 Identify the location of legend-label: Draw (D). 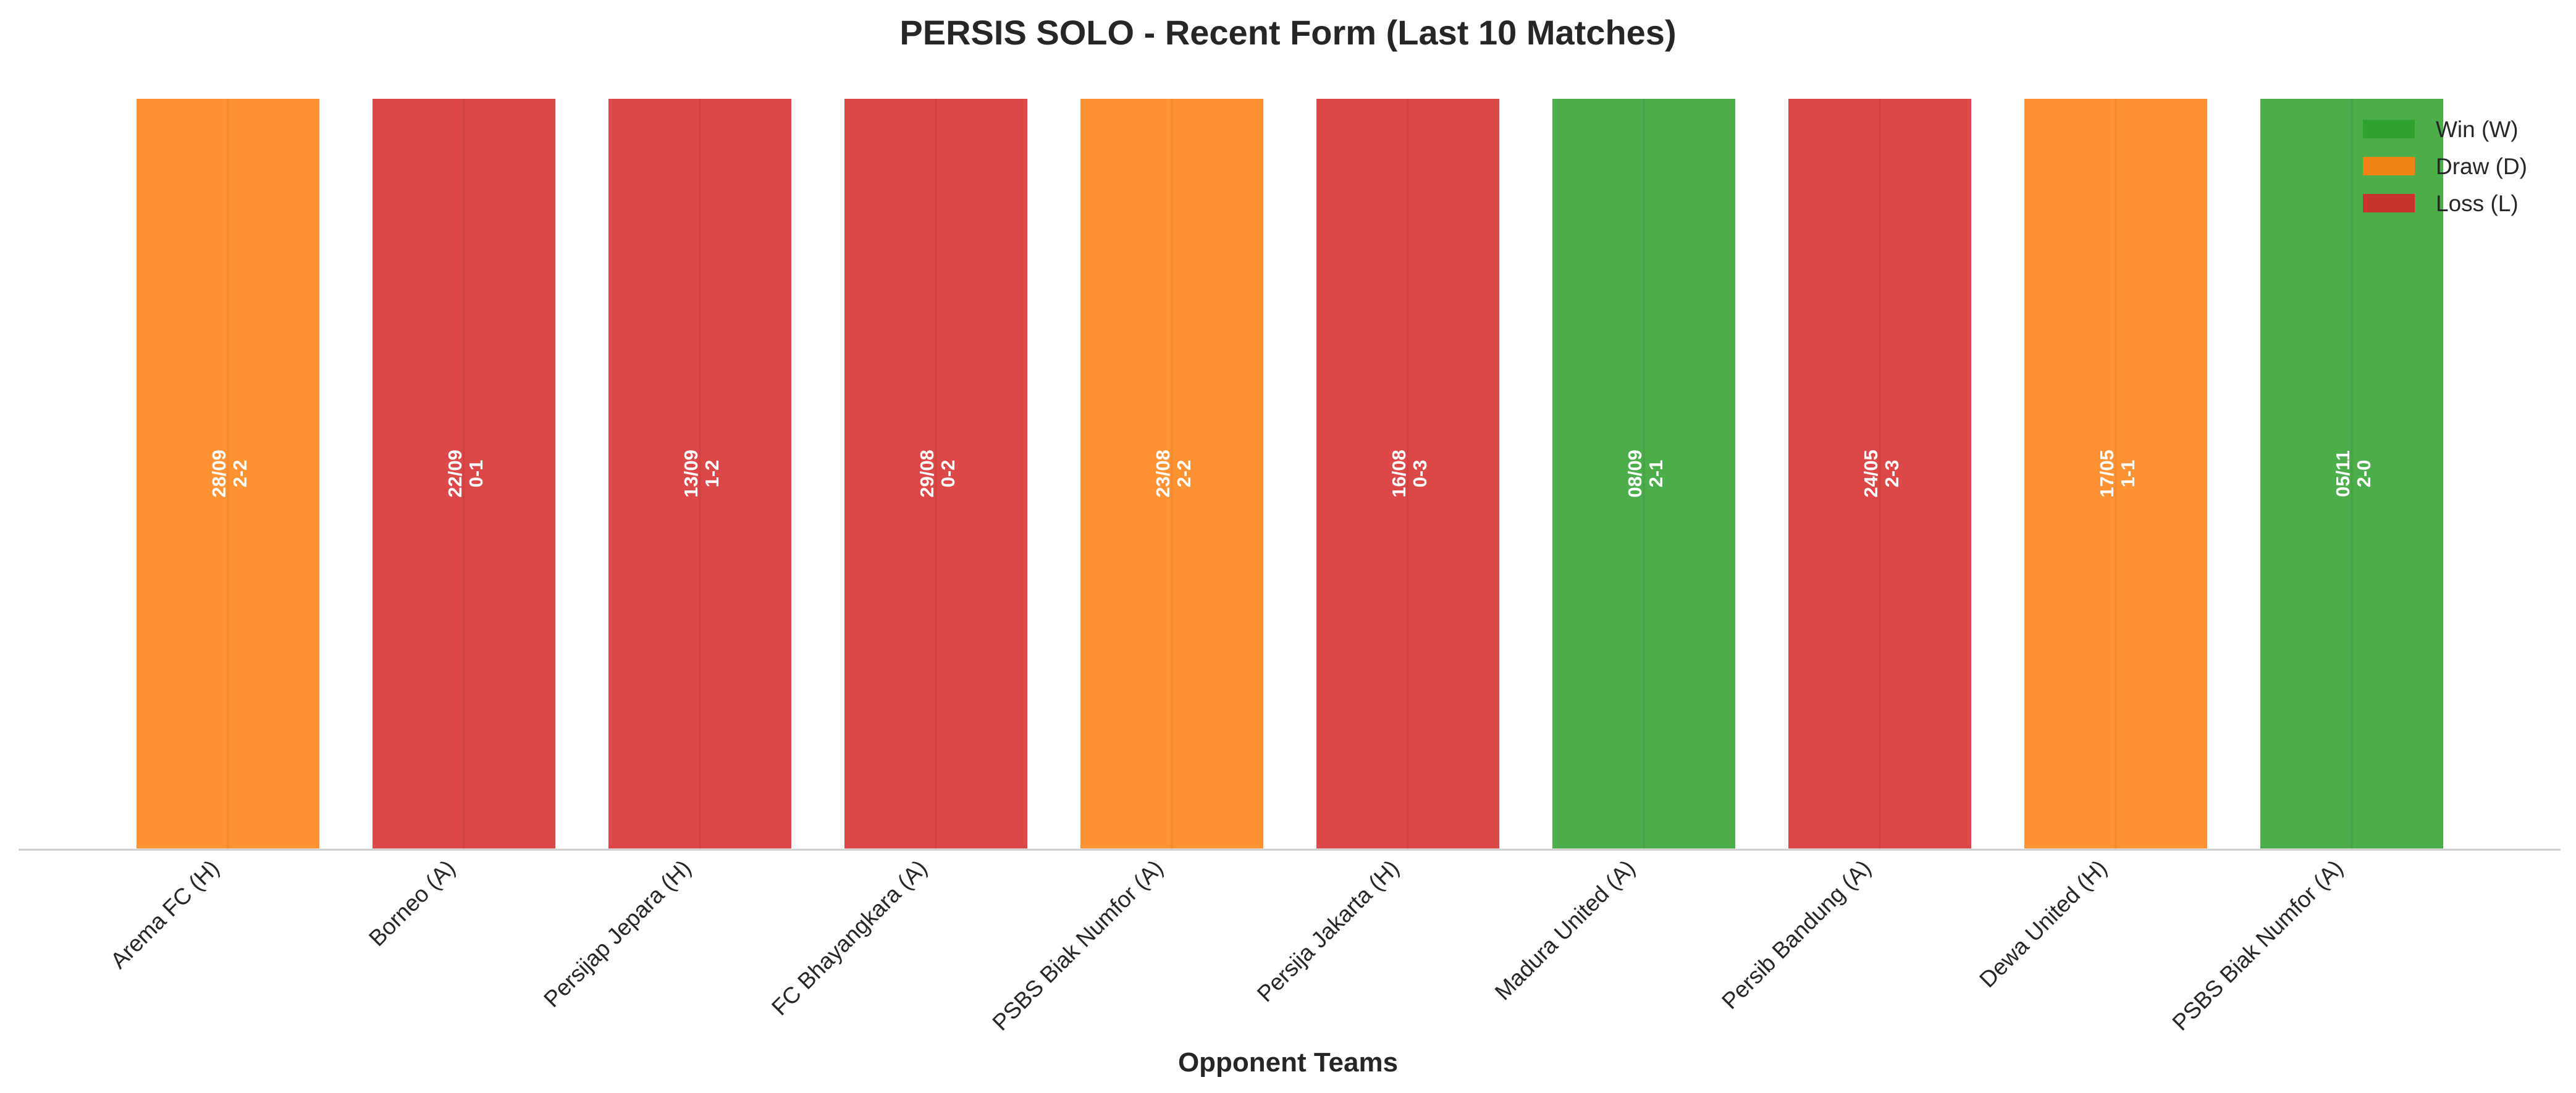
(2481, 166).